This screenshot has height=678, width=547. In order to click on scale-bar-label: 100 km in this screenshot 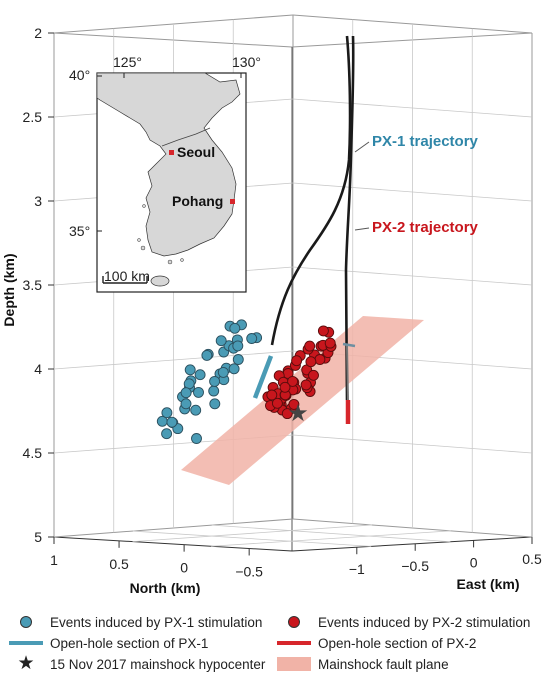, I will do `click(127, 276)`.